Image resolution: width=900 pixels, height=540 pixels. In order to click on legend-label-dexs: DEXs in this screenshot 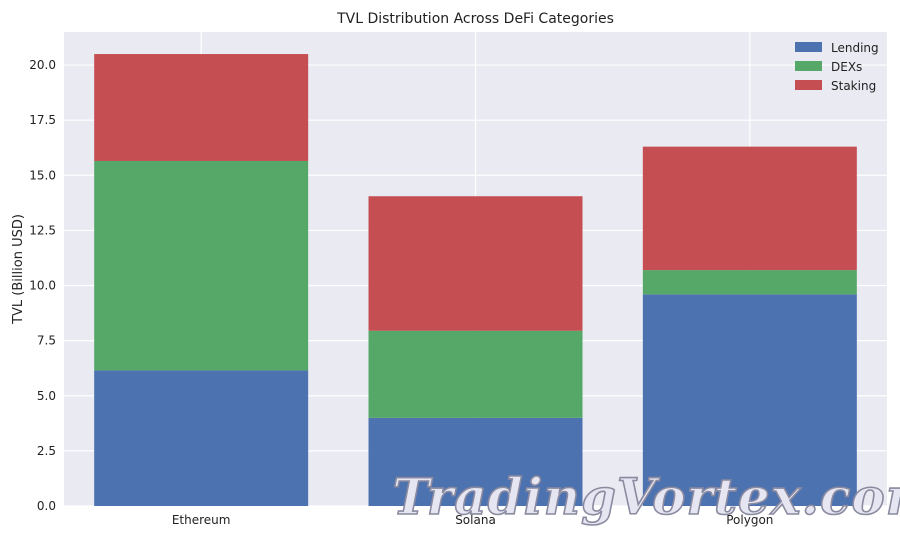, I will do `click(846, 67)`.